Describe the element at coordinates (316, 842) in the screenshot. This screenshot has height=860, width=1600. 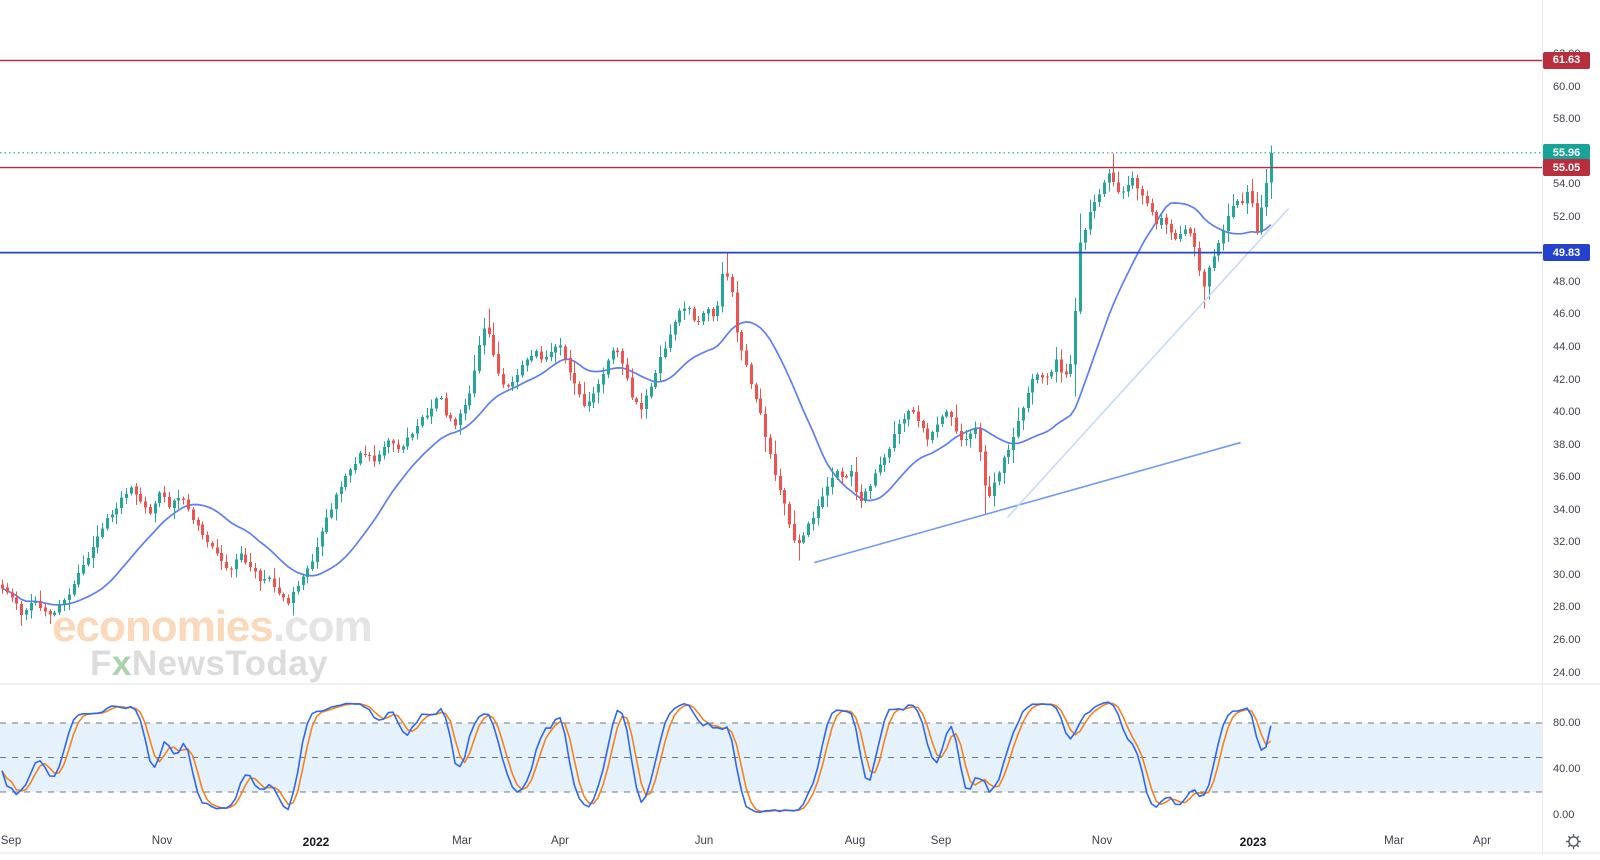
I see `time-axis-label: 2022` at that location.